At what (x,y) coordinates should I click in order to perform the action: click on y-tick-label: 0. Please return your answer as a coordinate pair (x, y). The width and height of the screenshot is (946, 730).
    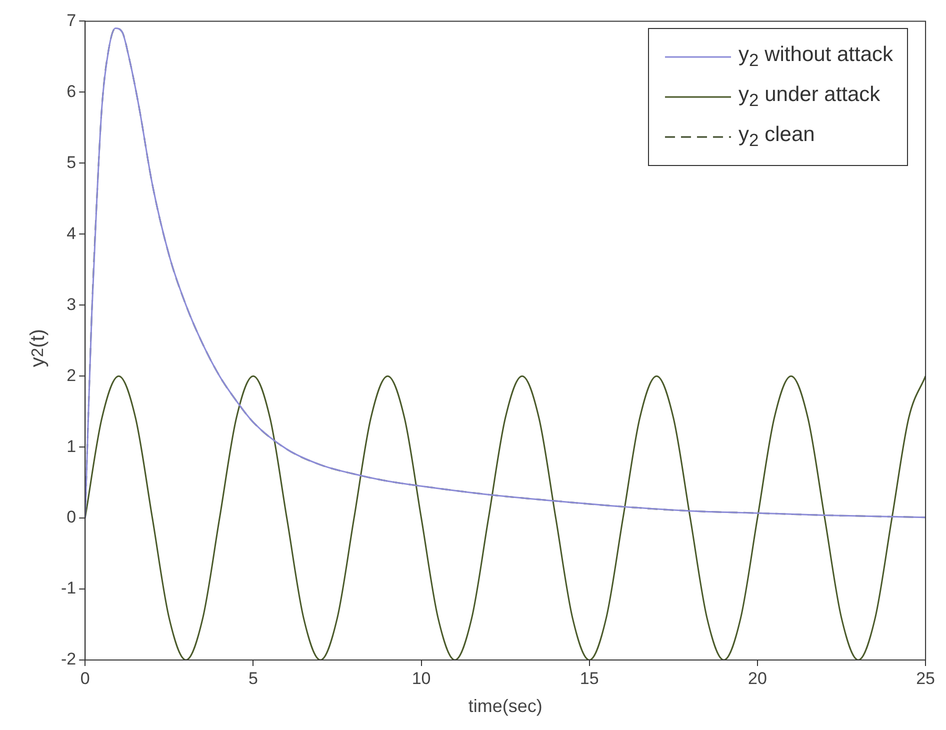
    Looking at the image, I should click on (71, 517).